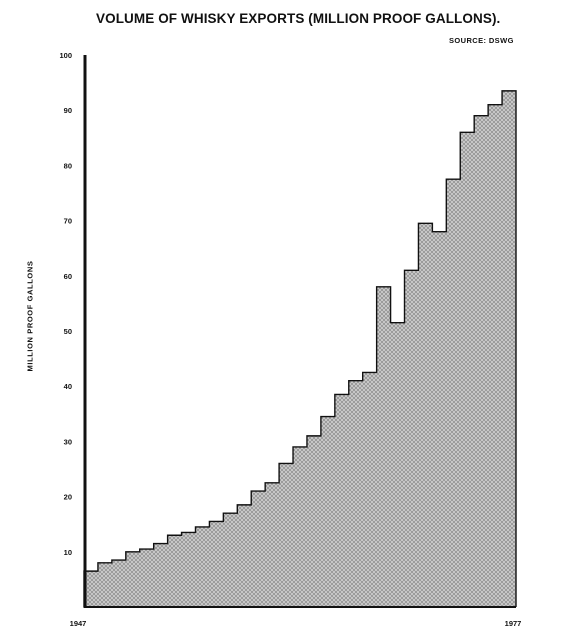 This screenshot has width=575, height=631. I want to click on y-tick-label: 70, so click(68, 221).